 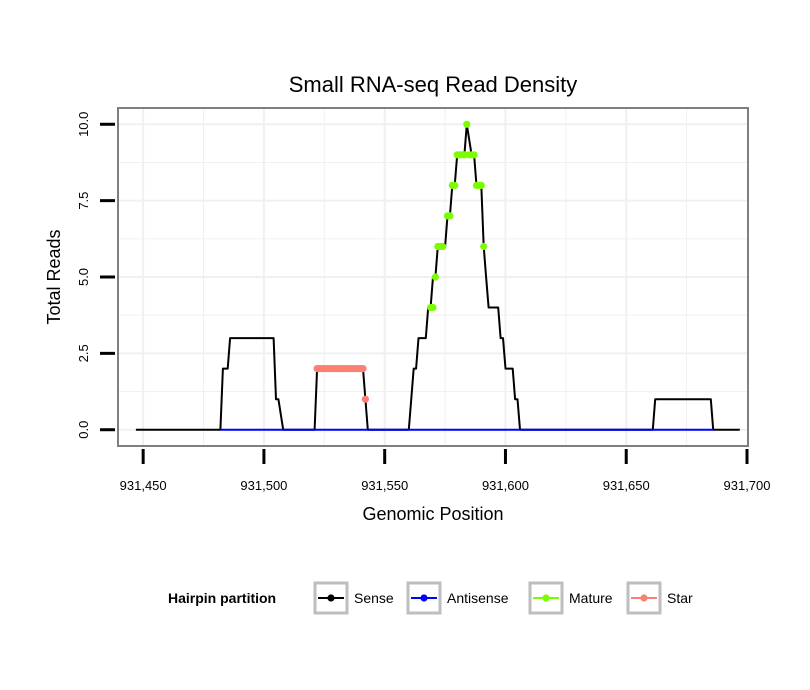 What do you see at coordinates (384, 485) in the screenshot?
I see `x-tick-label: 931,550` at bounding box center [384, 485].